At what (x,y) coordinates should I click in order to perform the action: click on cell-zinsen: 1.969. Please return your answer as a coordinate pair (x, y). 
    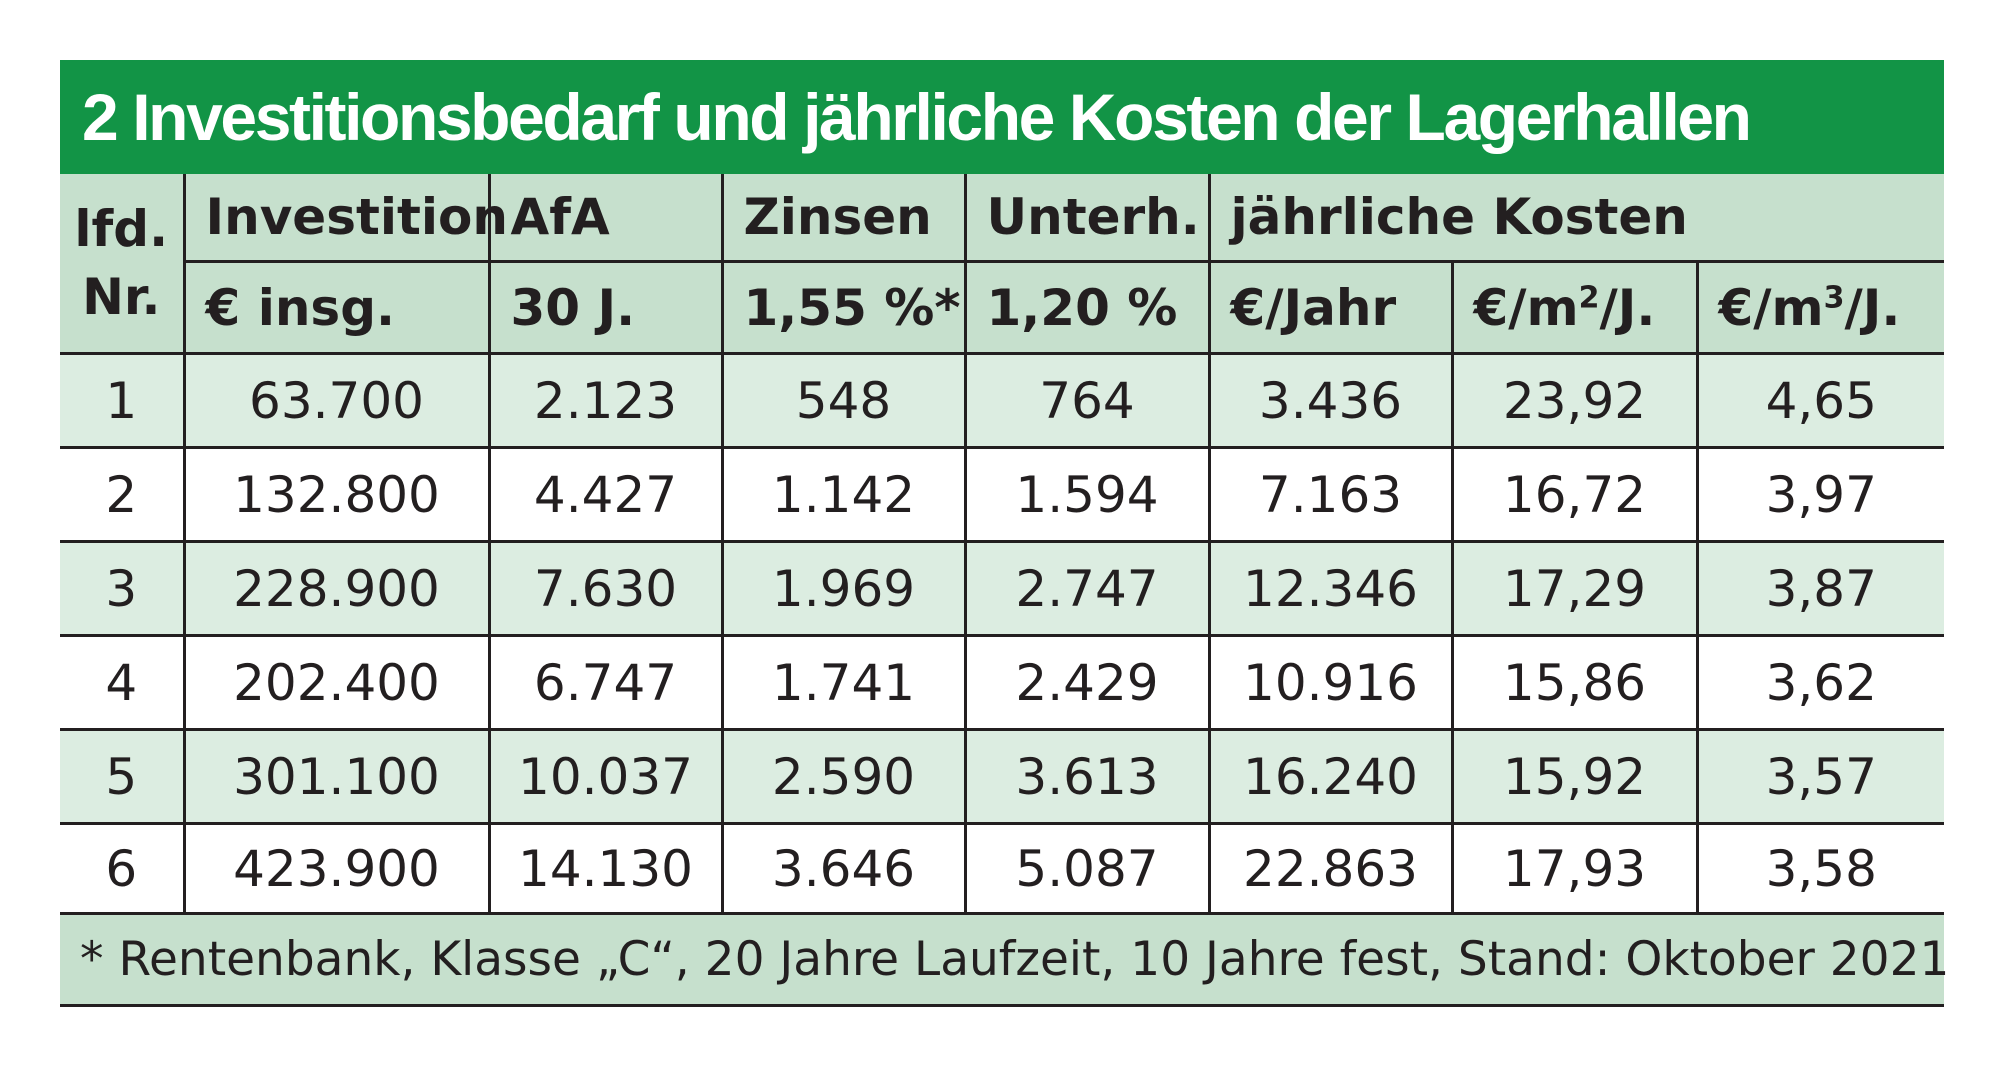
    Looking at the image, I should click on (843, 588).